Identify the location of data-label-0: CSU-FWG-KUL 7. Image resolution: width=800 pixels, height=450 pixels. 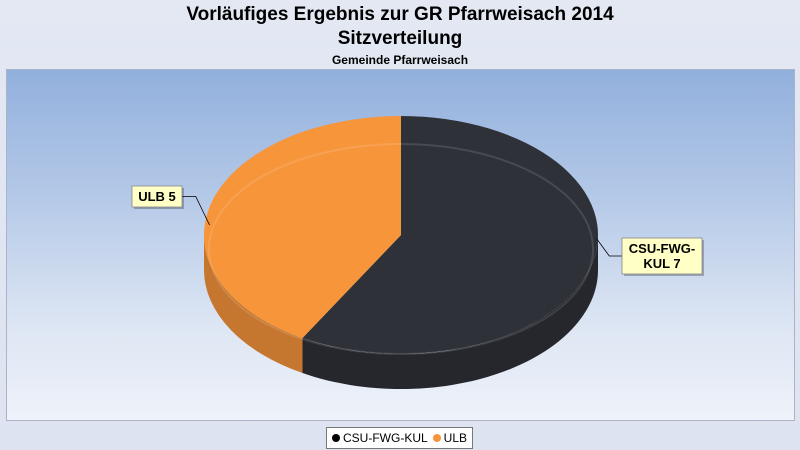
(662, 256).